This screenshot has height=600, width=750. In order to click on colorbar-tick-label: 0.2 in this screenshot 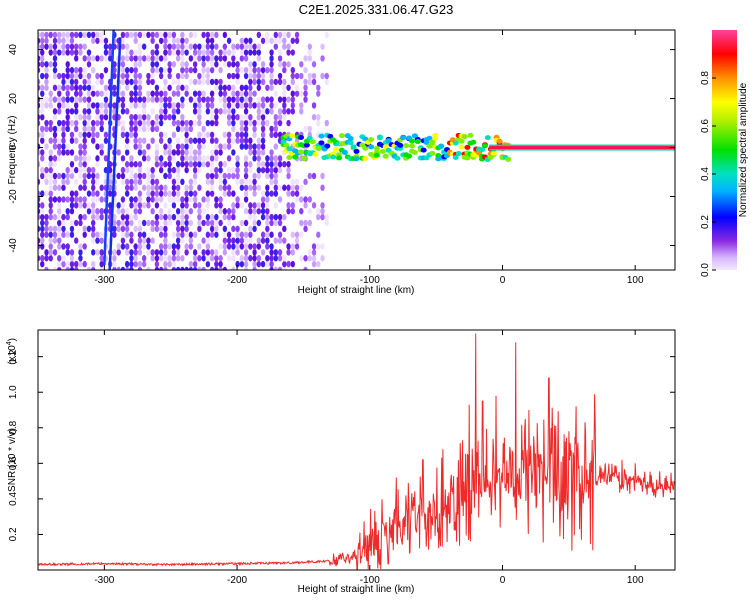, I will do `click(705, 222)`.